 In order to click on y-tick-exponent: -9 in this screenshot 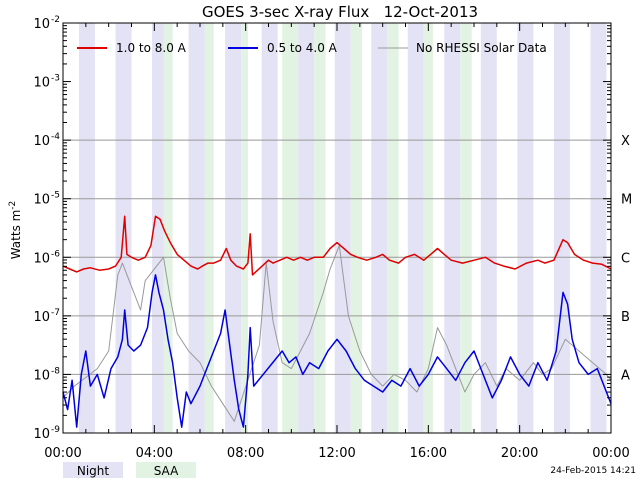, I will do `click(55, 430)`.